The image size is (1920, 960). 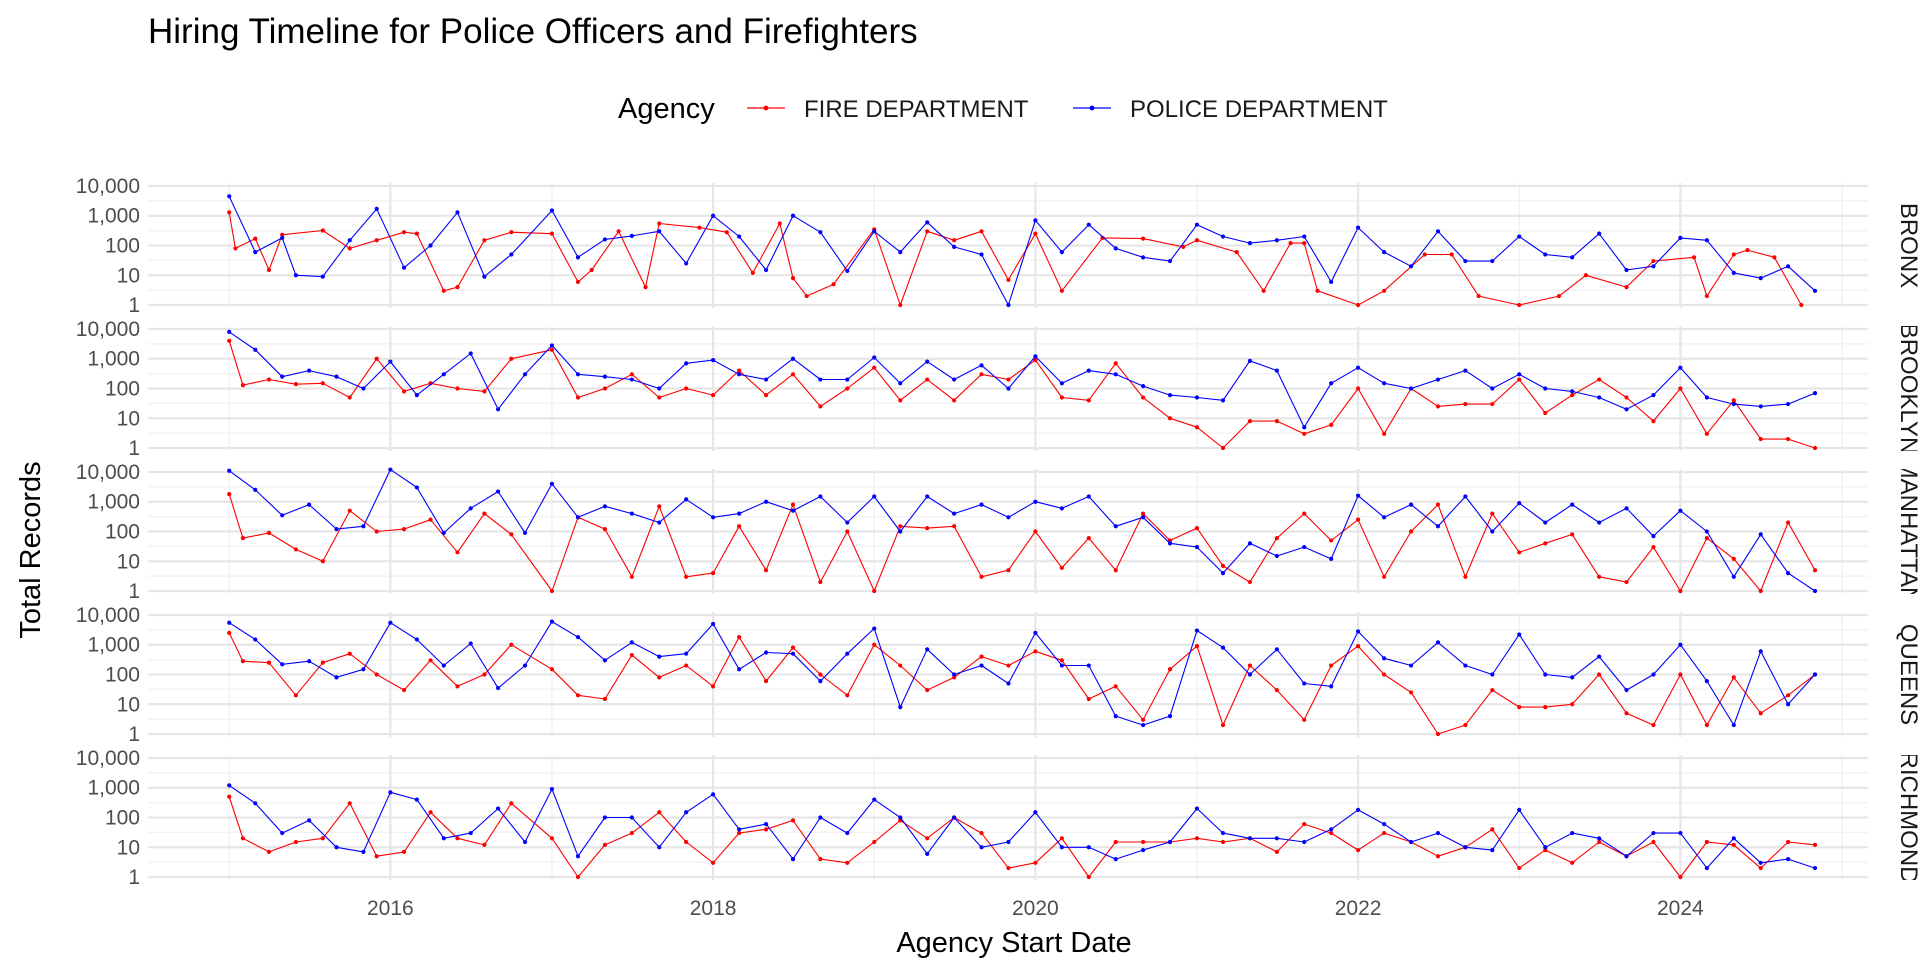 I want to click on facet-panel: 1 10 100 1,000 10,000 BROOKLYN, so click(x=998, y=389).